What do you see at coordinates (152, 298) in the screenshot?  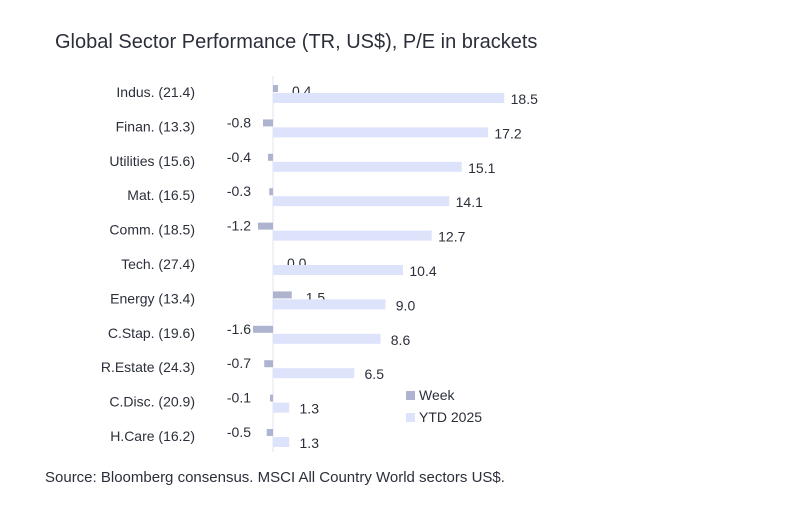 I see `category-label: Energy (13.4)` at bounding box center [152, 298].